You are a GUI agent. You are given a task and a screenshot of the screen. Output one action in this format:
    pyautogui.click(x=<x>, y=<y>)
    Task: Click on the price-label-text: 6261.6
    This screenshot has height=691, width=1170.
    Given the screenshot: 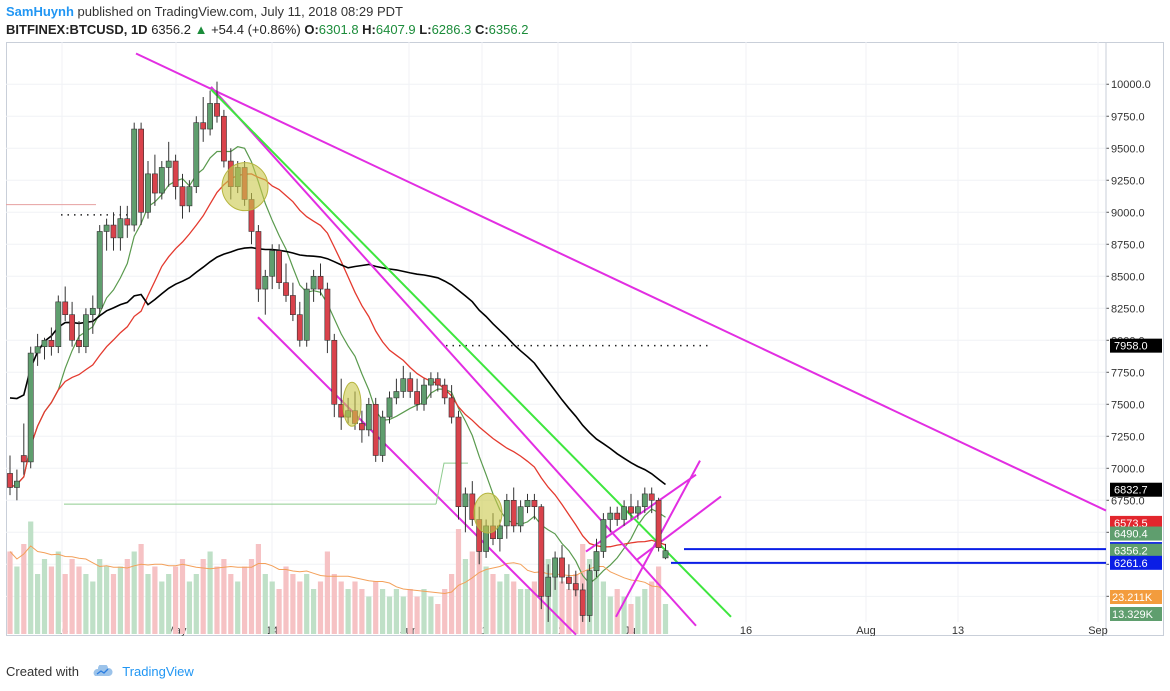 What is the action you would take?
    pyautogui.click(x=1131, y=564)
    